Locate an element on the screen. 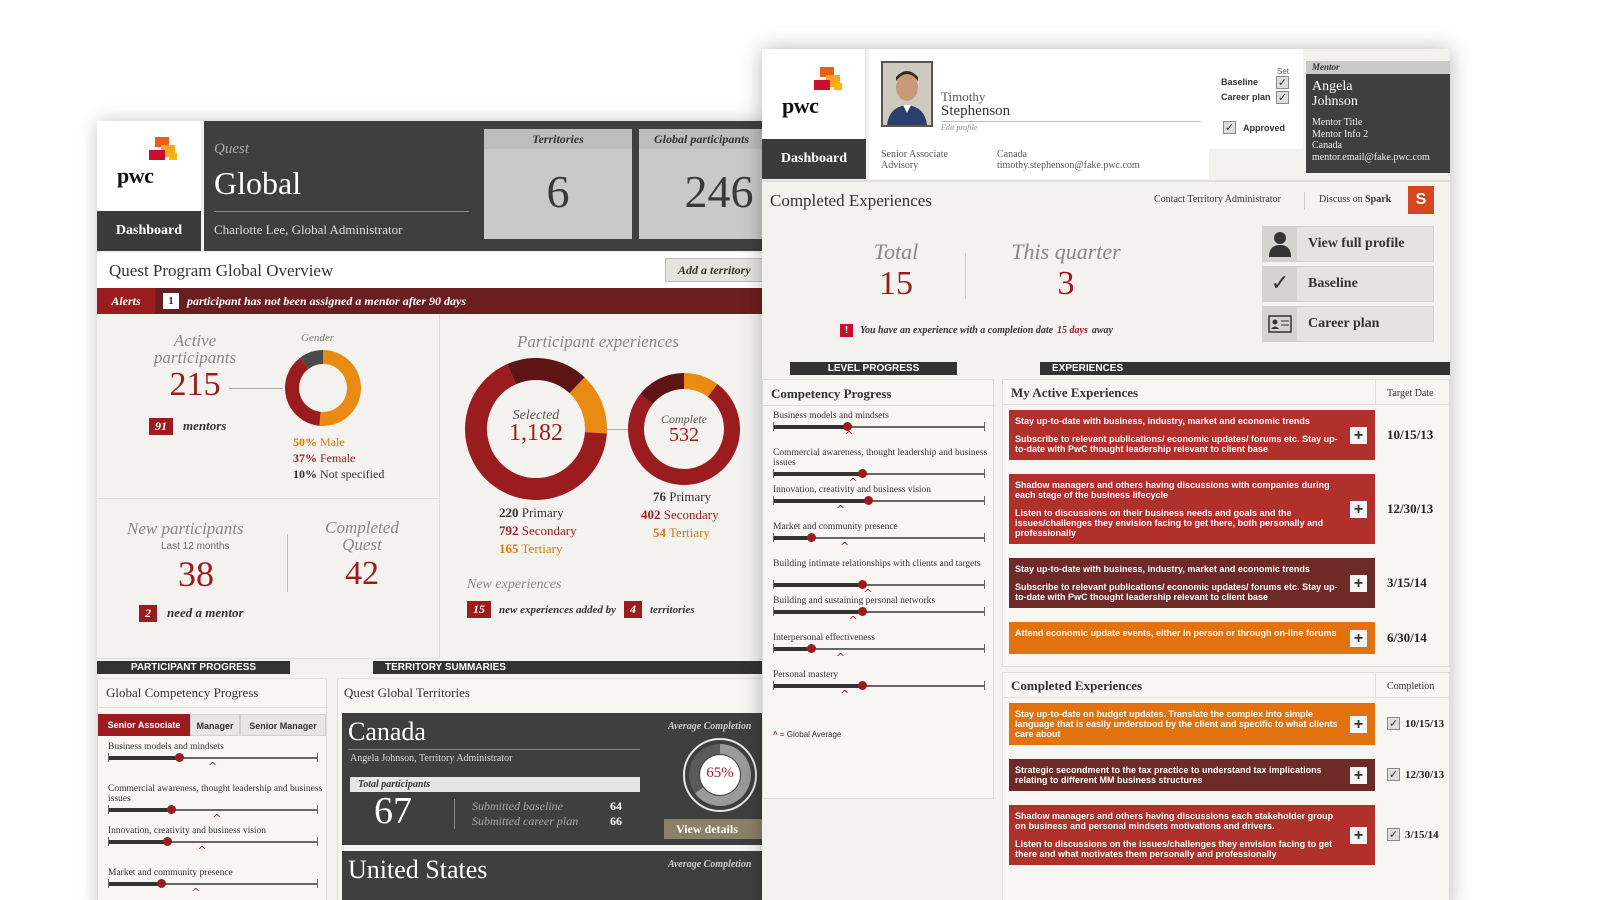 The width and height of the screenshot is (1600, 900). baseline-status-label: Baseline is located at coordinates (1240, 82).